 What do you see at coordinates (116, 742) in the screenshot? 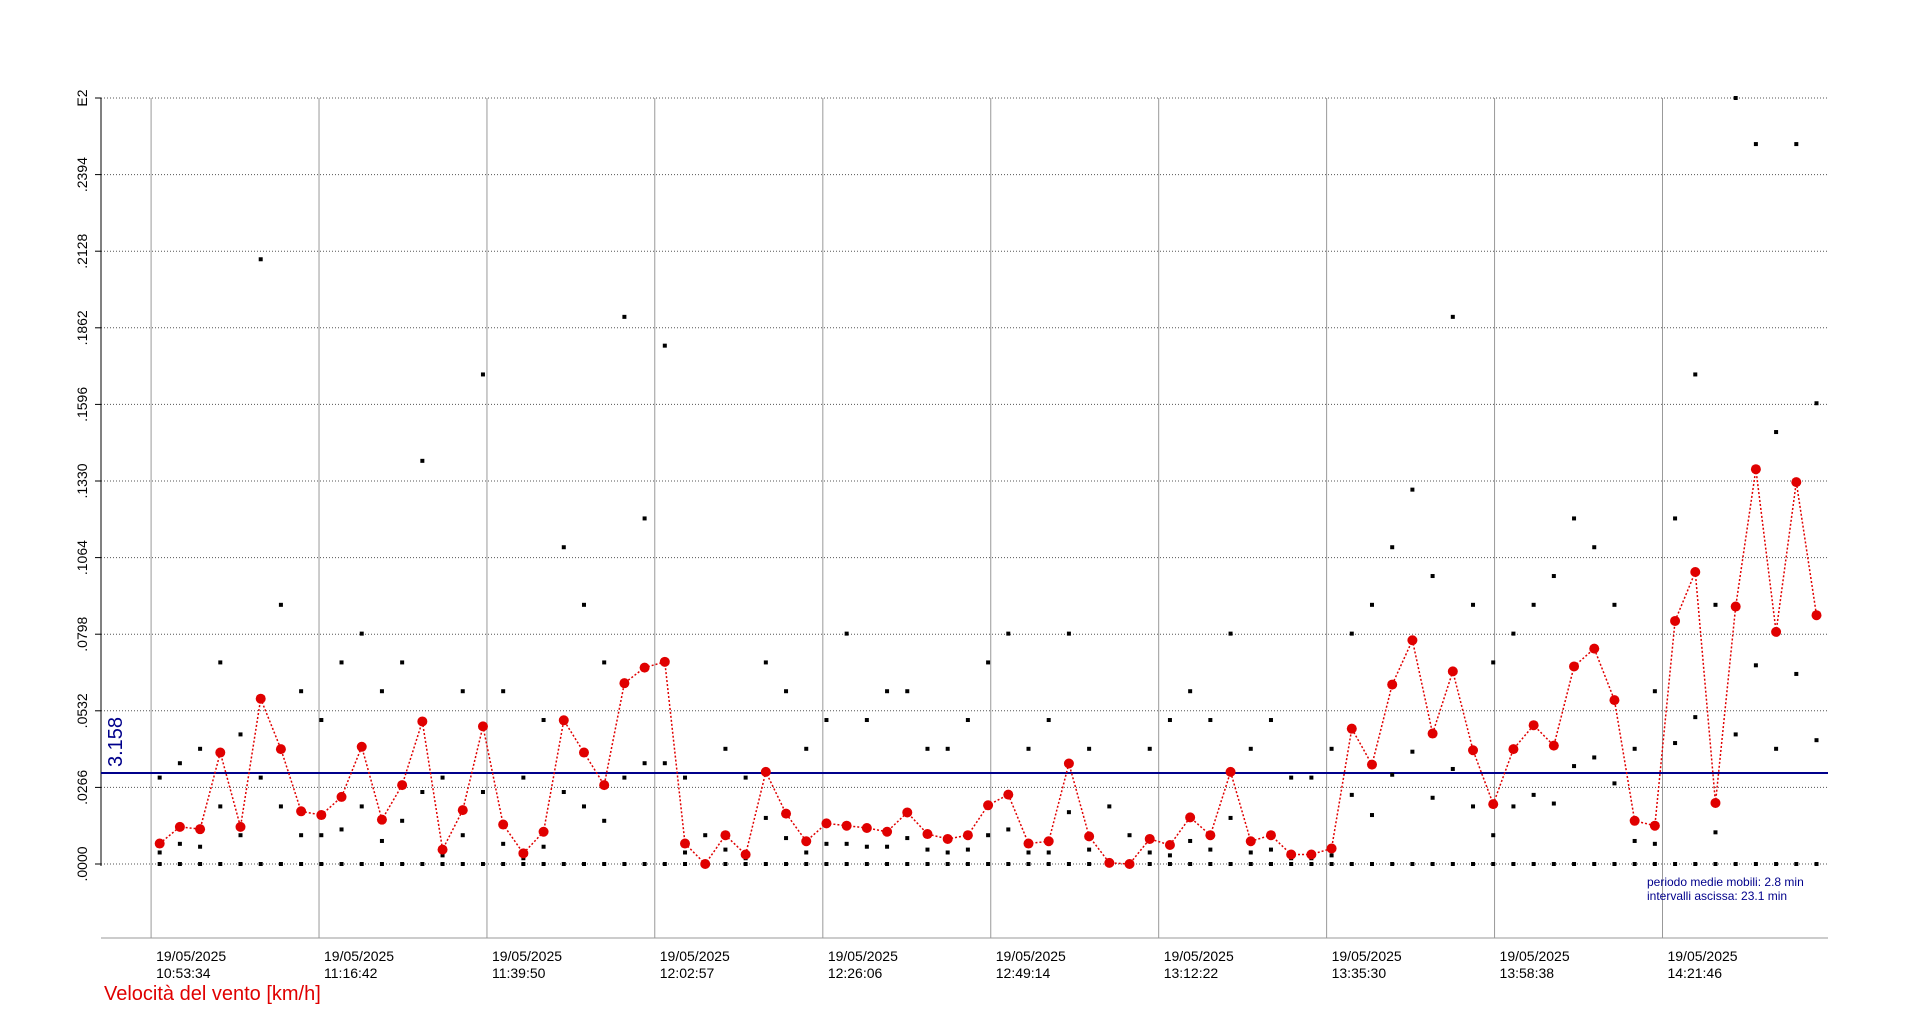
I see `reference-label: 3.158` at bounding box center [116, 742].